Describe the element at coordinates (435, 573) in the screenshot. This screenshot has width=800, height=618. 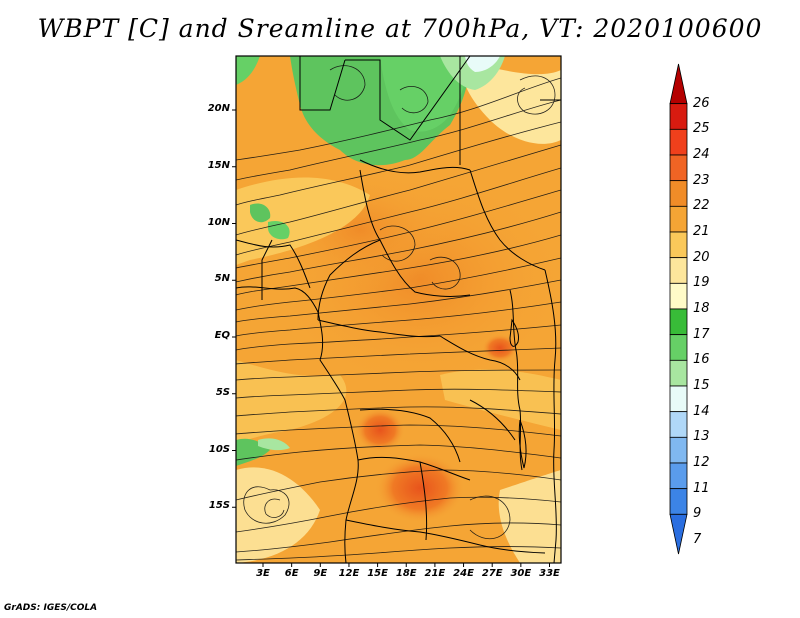
I see `lon-label: 21E` at that location.